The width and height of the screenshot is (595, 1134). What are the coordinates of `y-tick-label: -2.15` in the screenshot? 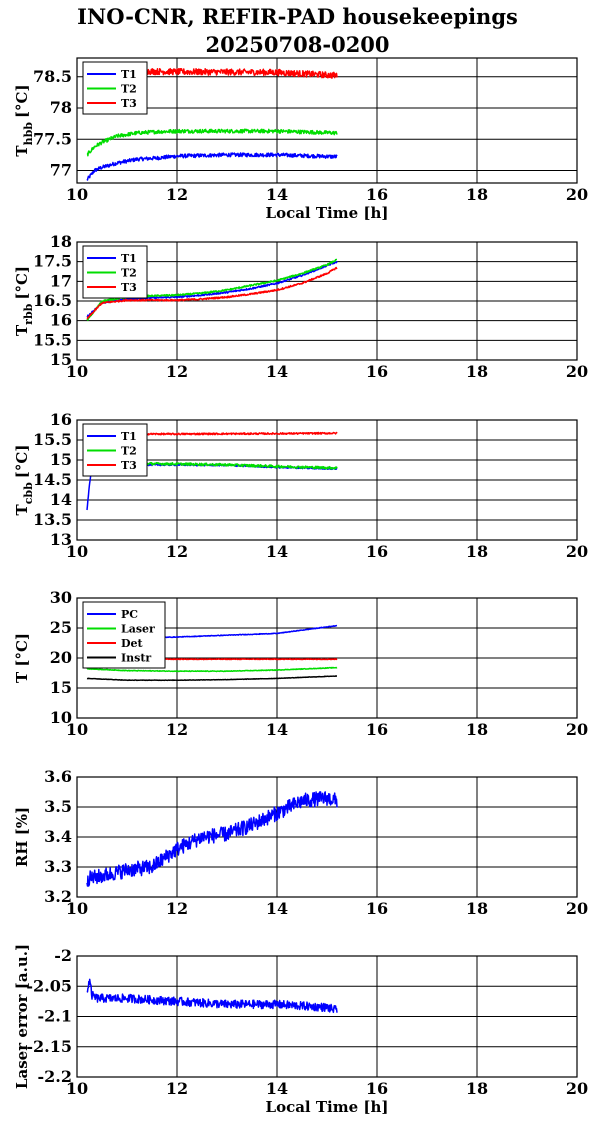 It's located at (49, 1046).